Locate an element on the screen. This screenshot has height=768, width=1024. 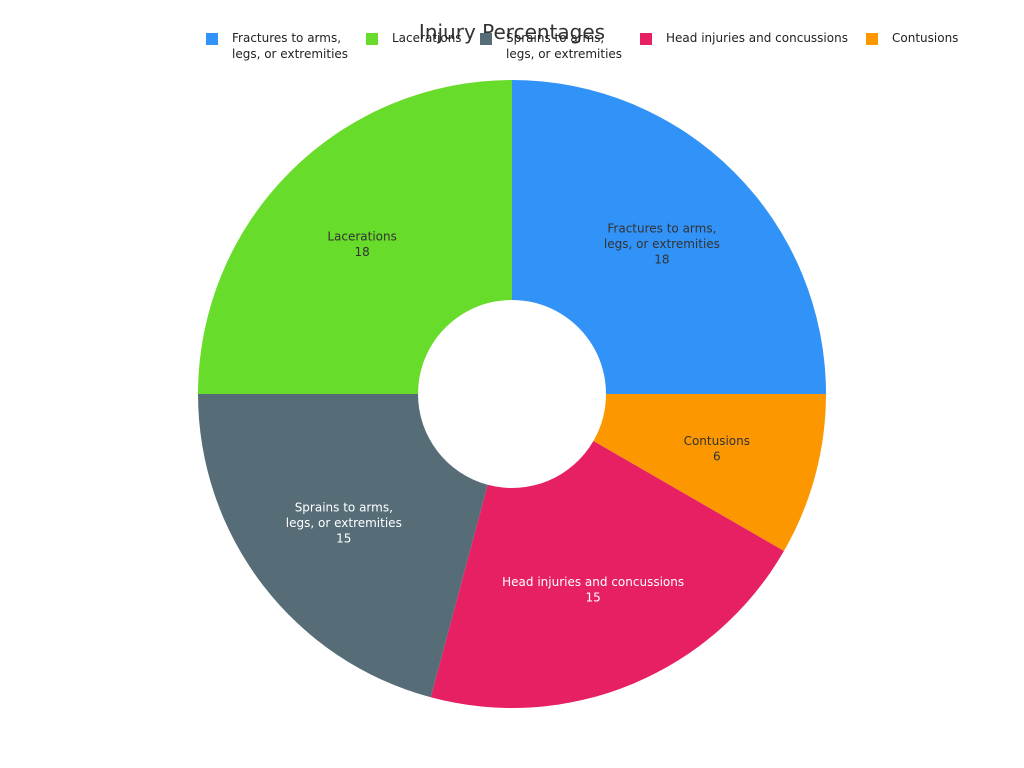
slice-contusions is located at coordinates (709, 472).